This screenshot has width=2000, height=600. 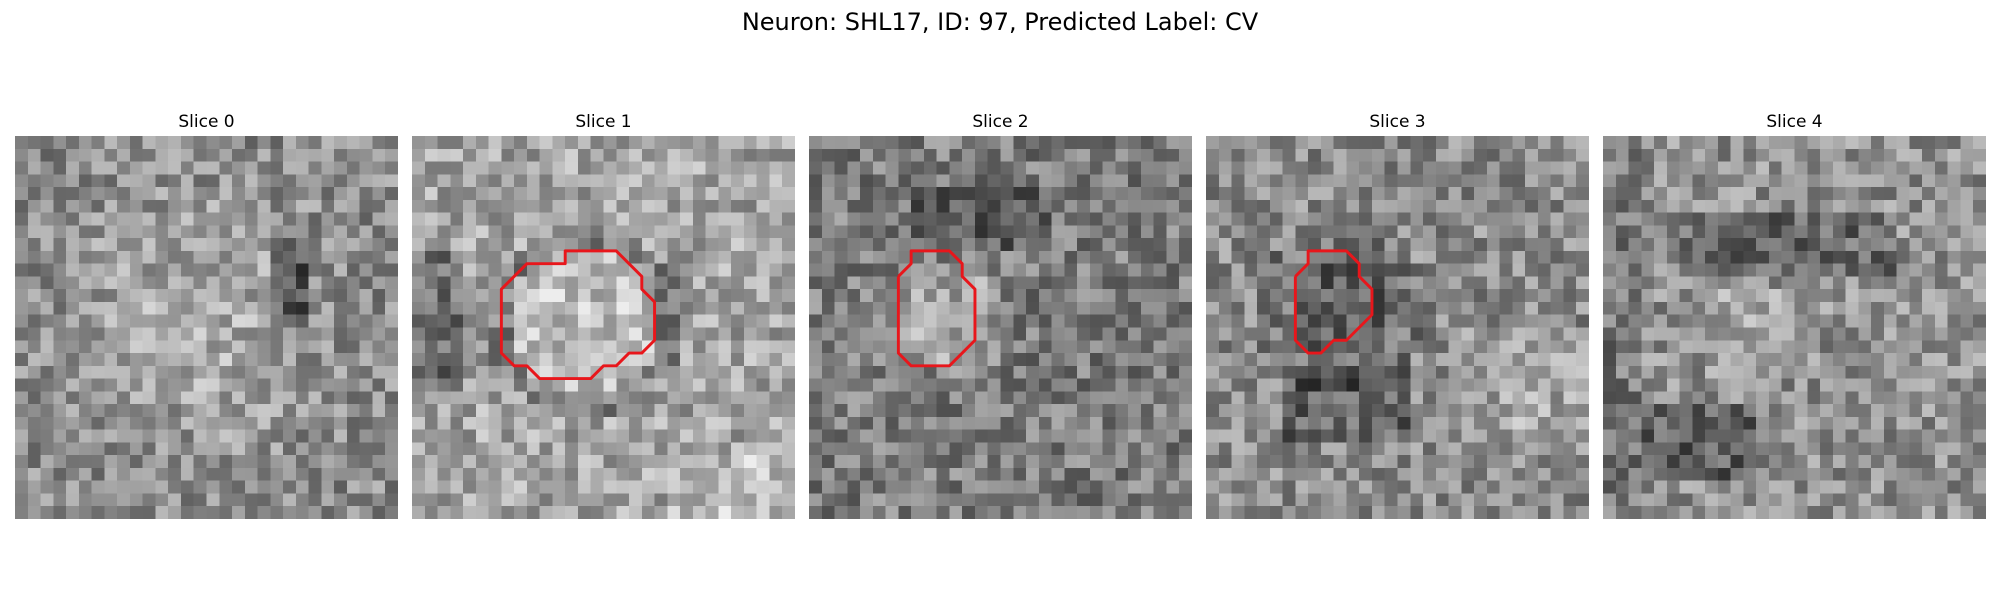 I want to click on slice-title: Slice 1, so click(x=603, y=122).